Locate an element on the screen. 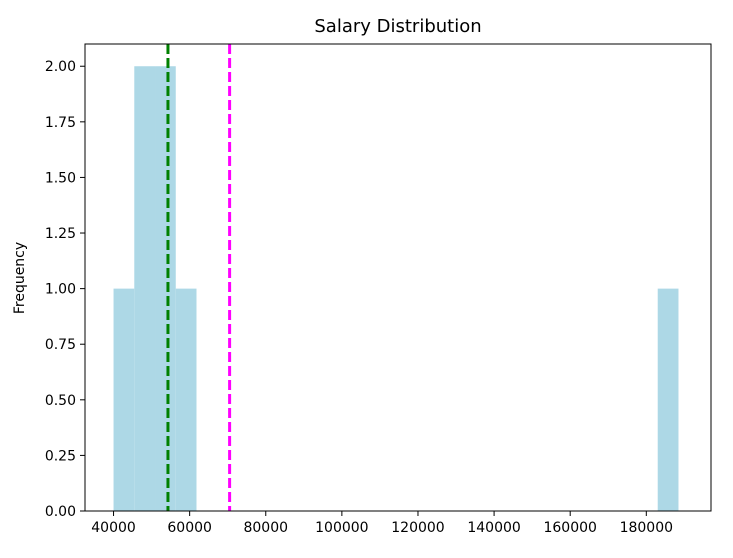 This screenshot has height=558, width=733. y-axis-label: Frequency is located at coordinates (20, 278).